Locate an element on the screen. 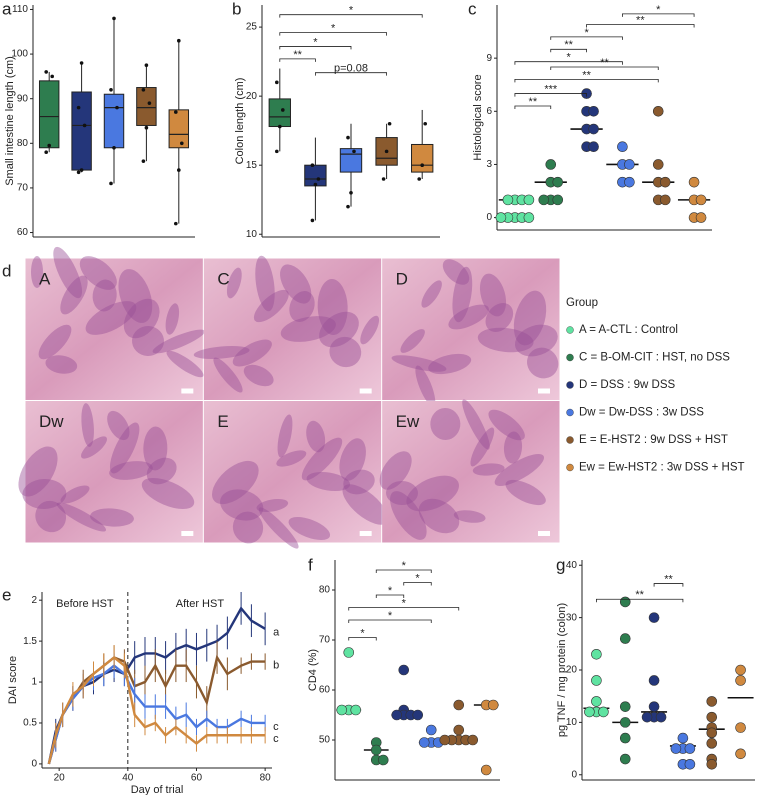 The image size is (768, 795). x-tick-label: 20 is located at coordinates (60, 778).